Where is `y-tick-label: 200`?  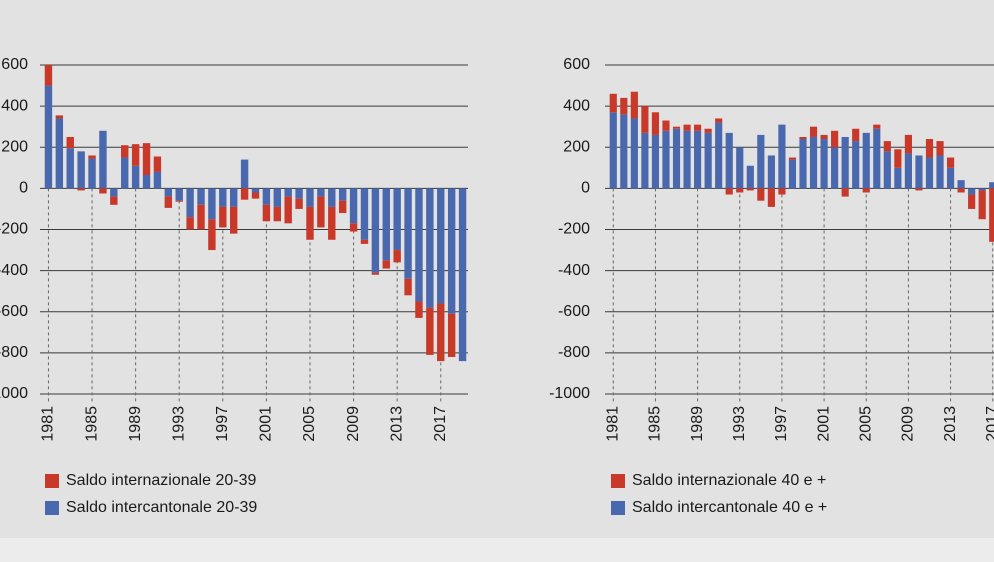 y-tick-label: 200 is located at coordinates (576, 146).